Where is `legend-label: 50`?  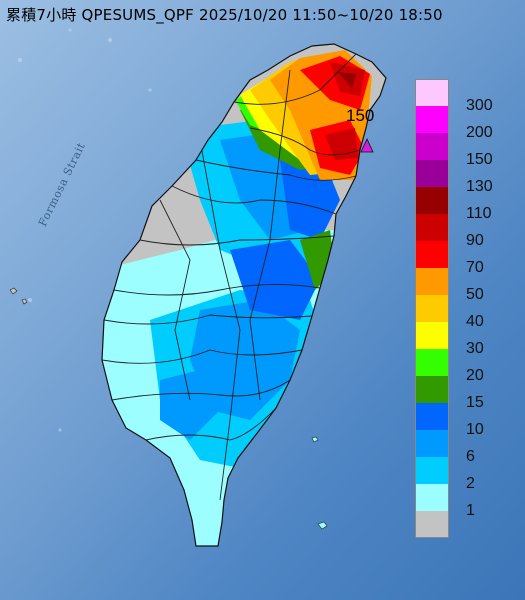 legend-label: 50 is located at coordinates (475, 294).